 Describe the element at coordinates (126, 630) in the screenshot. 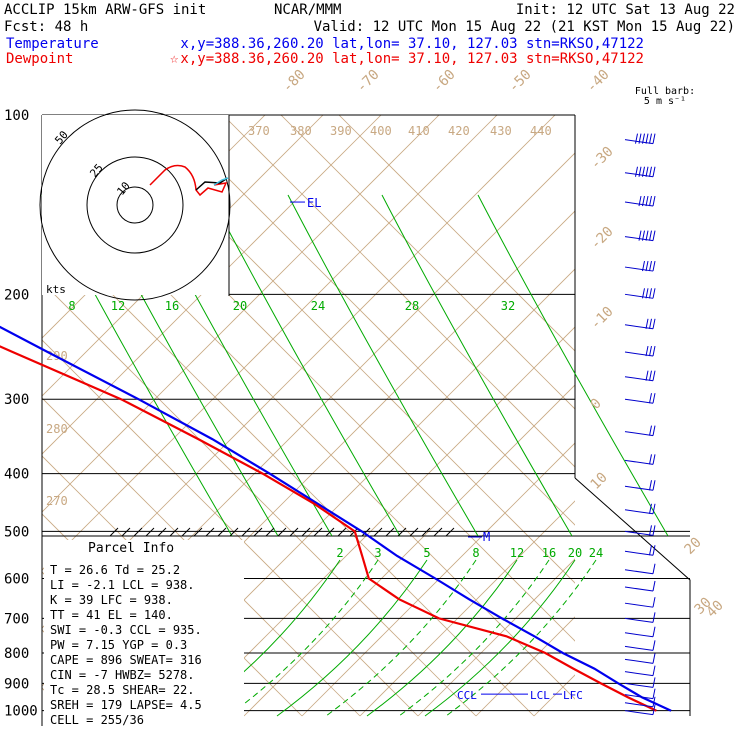

I see `parcel-row: SWI = -0.3 CCL = 935.` at that location.